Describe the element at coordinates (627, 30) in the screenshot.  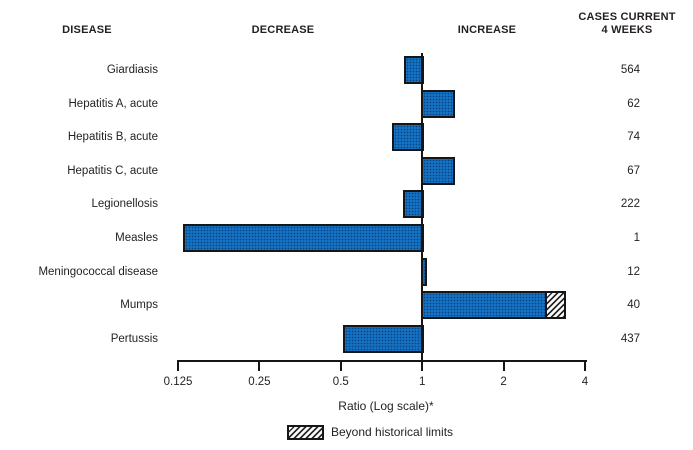
I see `cases-header-line2: 4 WEEKS` at that location.